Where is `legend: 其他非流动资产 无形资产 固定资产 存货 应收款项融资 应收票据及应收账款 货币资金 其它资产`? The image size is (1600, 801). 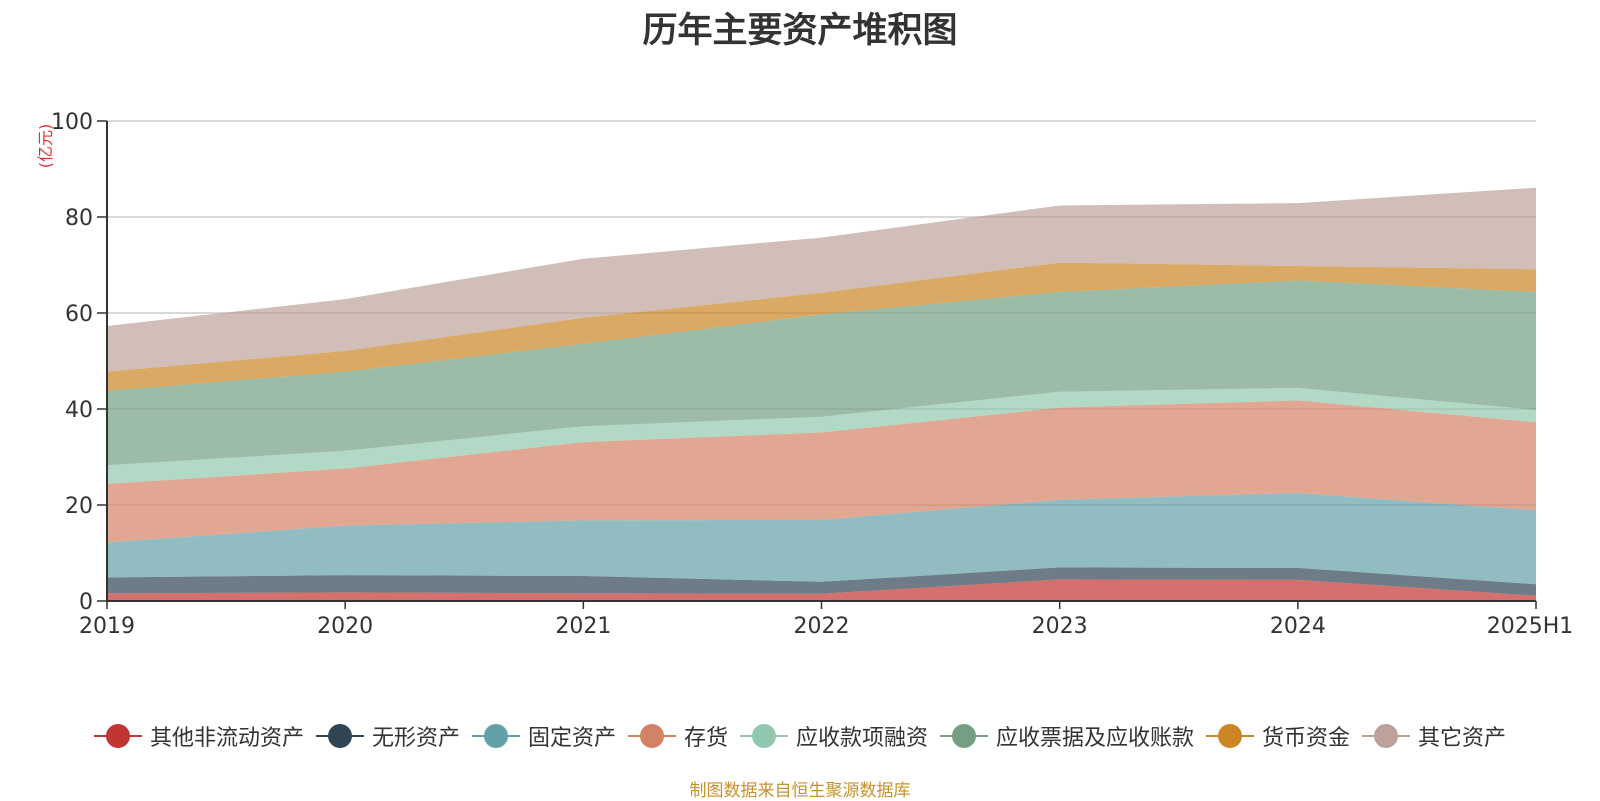 legend: 其他非流动资产 无形资产 固定资产 存货 应收款项融资 应收票据及应收账款 货币资金 其它资产 is located at coordinates (800, 736).